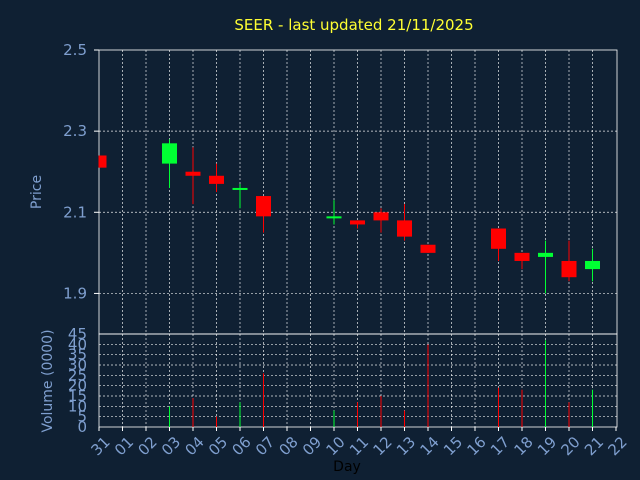 The width and height of the screenshot is (640, 480). What do you see at coordinates (124, 446) in the screenshot?
I see `x-tick-label: 01` at bounding box center [124, 446].